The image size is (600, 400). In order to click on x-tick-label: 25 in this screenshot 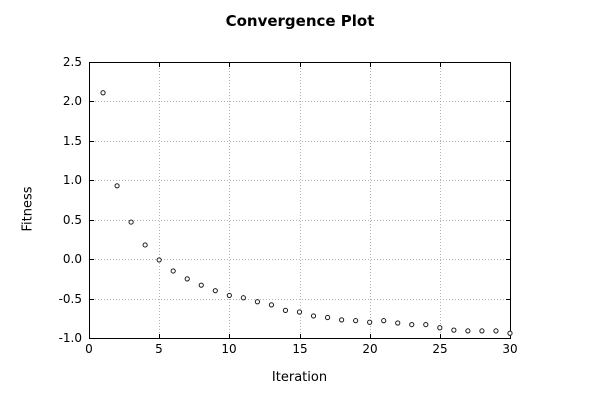, I will do `click(439, 349)`.